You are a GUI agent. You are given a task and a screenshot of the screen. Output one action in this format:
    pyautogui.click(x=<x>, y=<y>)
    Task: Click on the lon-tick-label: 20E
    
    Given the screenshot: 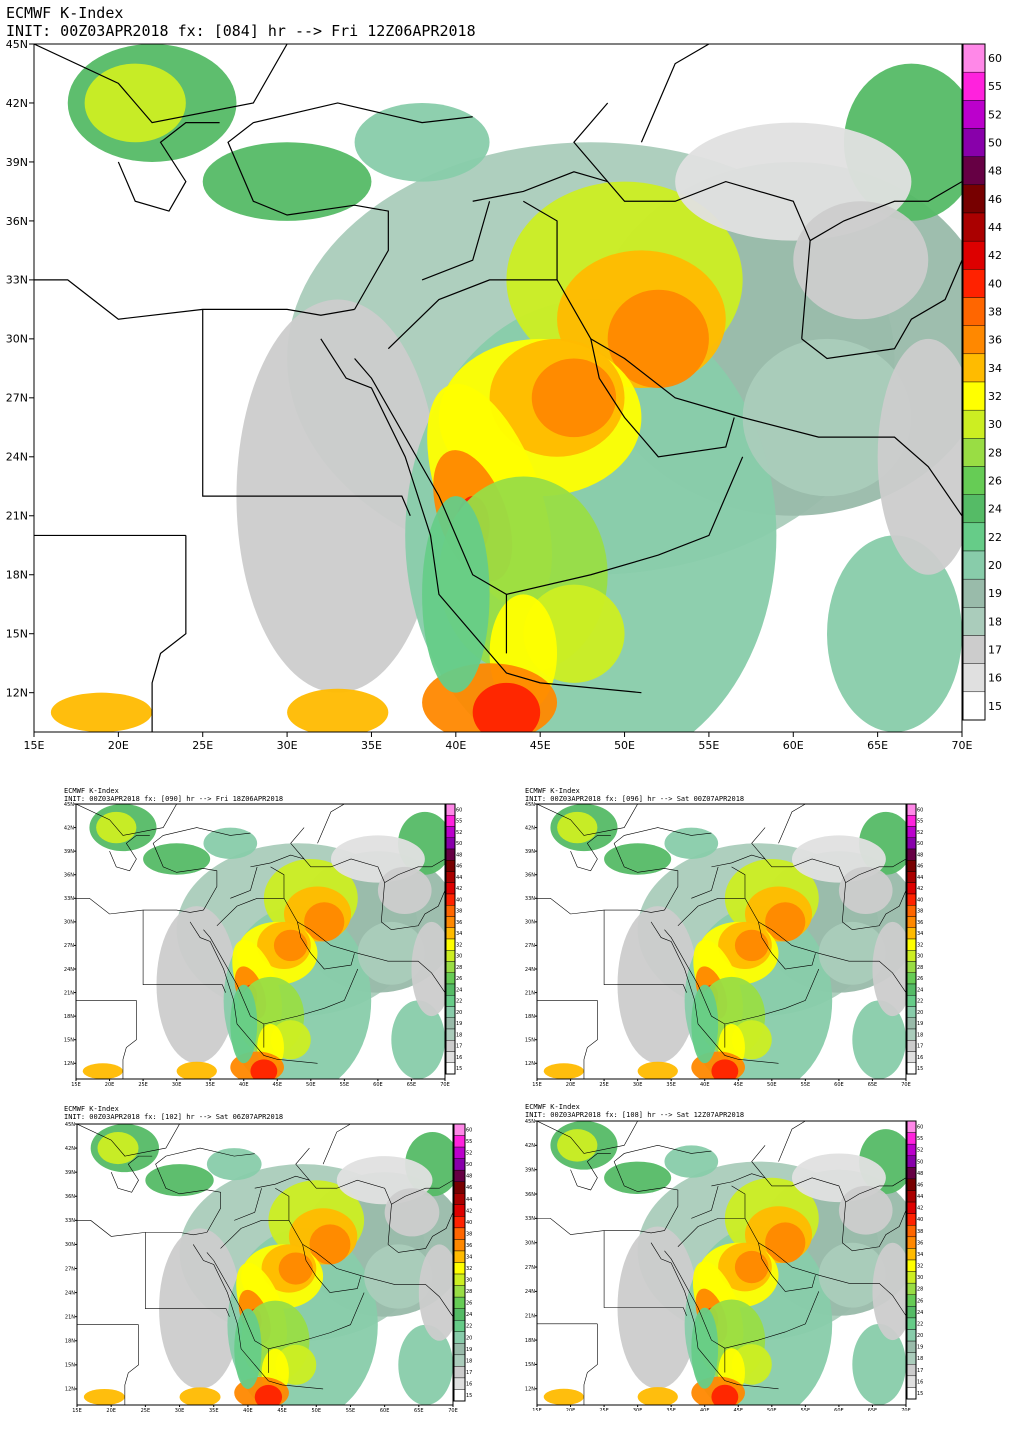 What is the action you would take?
    pyautogui.click(x=111, y=1411)
    